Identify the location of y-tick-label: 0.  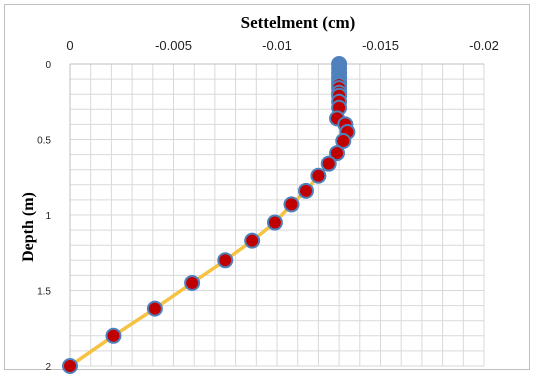
(48, 65).